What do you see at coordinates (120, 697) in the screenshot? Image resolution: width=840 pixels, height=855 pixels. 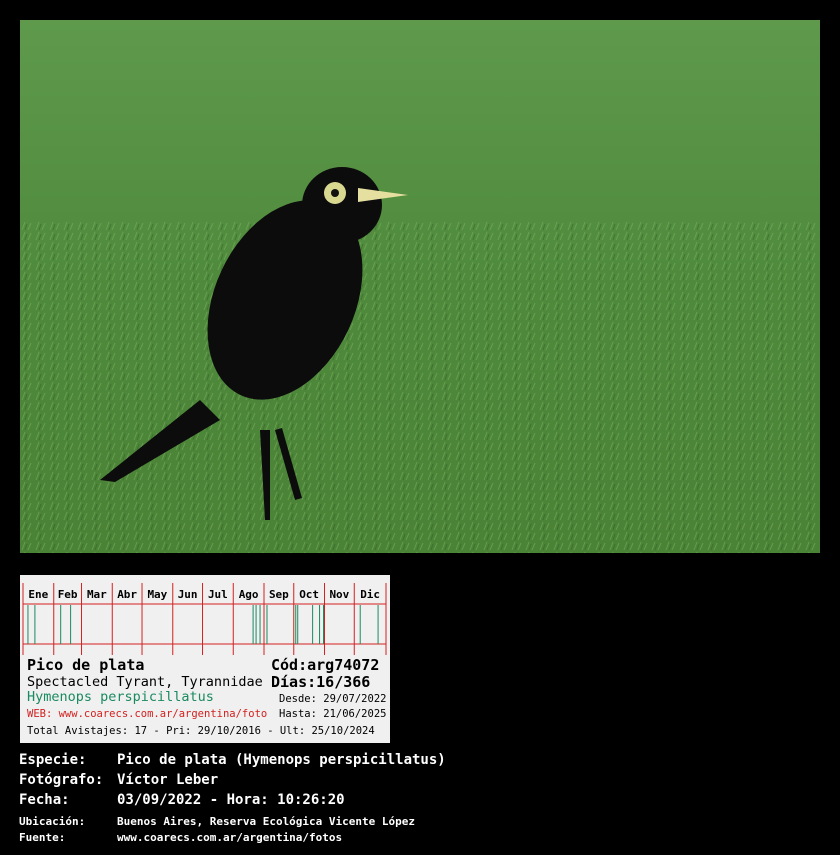 I see `scientific-name: Hymenops perspicillatus` at bounding box center [120, 697].